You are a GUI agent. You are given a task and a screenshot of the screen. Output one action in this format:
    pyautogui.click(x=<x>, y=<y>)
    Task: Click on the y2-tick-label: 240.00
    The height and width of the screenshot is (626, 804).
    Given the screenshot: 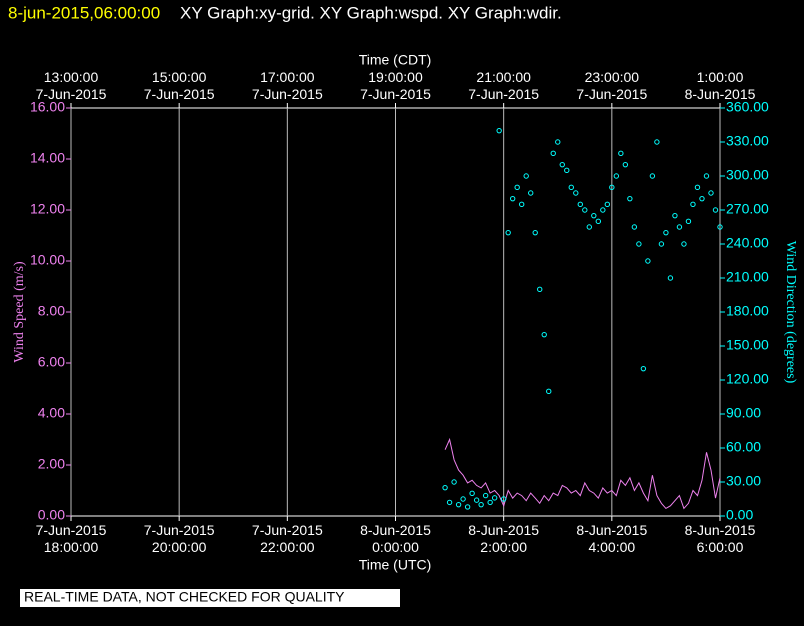 What is the action you would take?
    pyautogui.click(x=747, y=243)
    